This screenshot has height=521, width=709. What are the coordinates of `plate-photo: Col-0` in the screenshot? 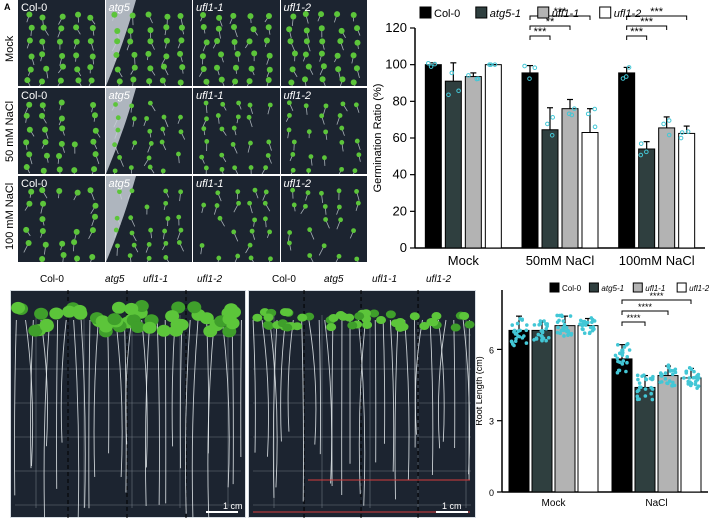 It's located at (61, 43).